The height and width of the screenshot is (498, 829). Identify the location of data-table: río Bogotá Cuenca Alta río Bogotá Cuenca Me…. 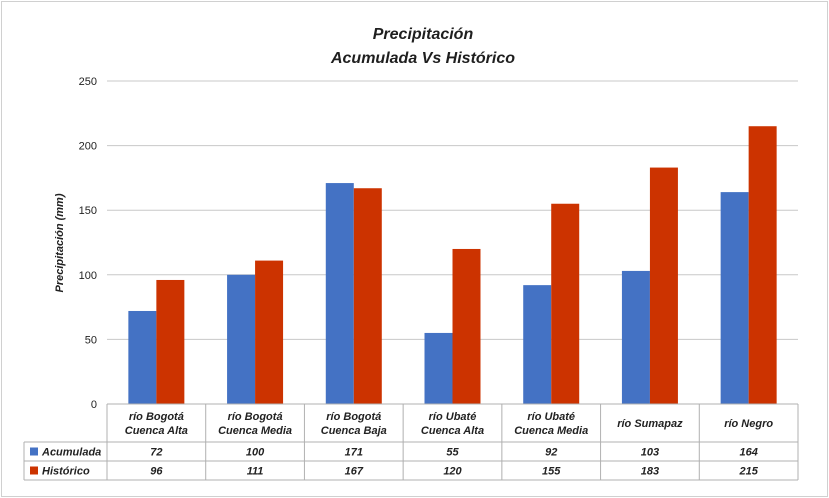
(411, 442).